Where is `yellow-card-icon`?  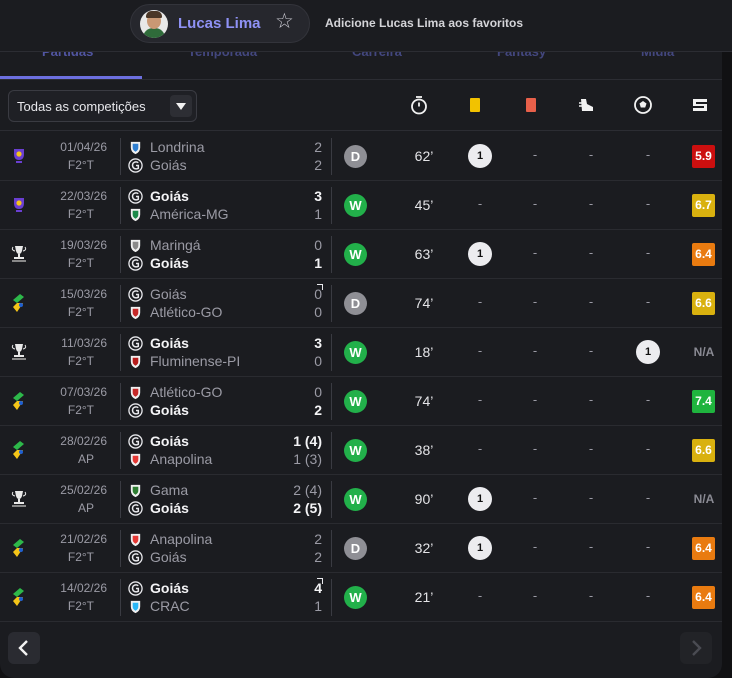
yellow-card-icon is located at coordinates (475, 105).